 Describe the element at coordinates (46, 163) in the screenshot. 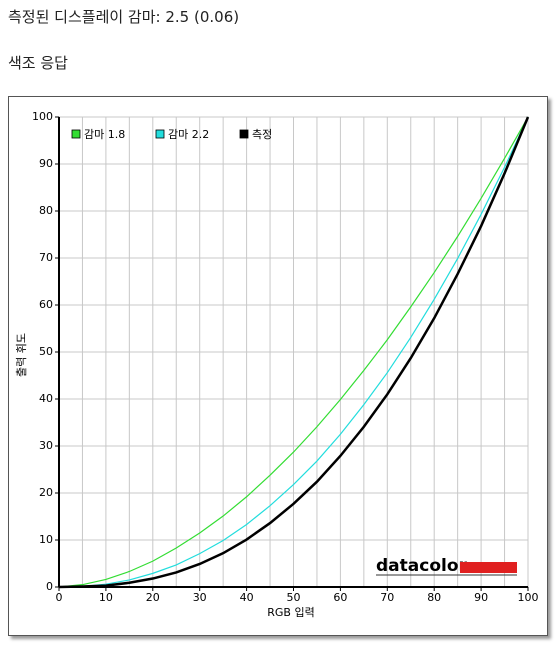

I see `y-tick-label: 90` at that location.